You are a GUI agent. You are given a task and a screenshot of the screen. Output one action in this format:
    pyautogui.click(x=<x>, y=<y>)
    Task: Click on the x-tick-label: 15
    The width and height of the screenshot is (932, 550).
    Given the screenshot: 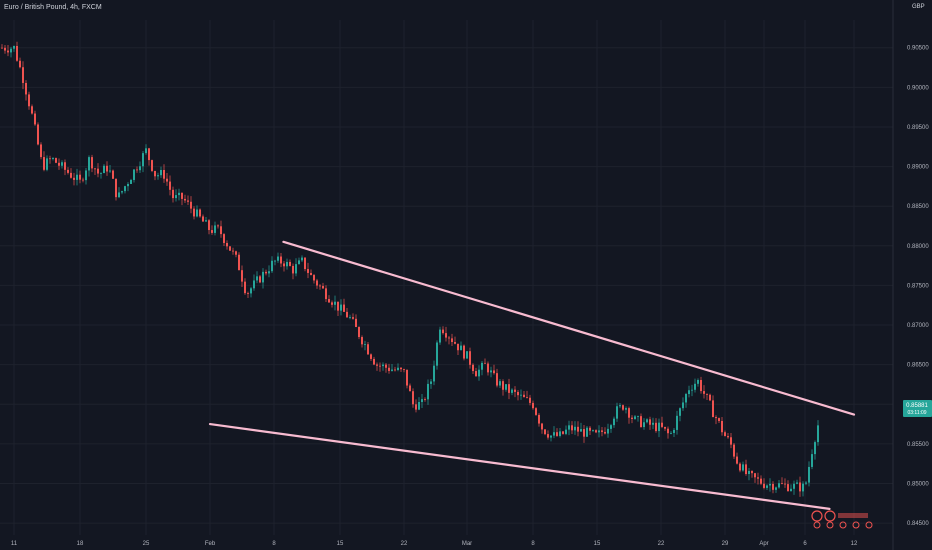 What is the action you would take?
    pyautogui.click(x=597, y=544)
    